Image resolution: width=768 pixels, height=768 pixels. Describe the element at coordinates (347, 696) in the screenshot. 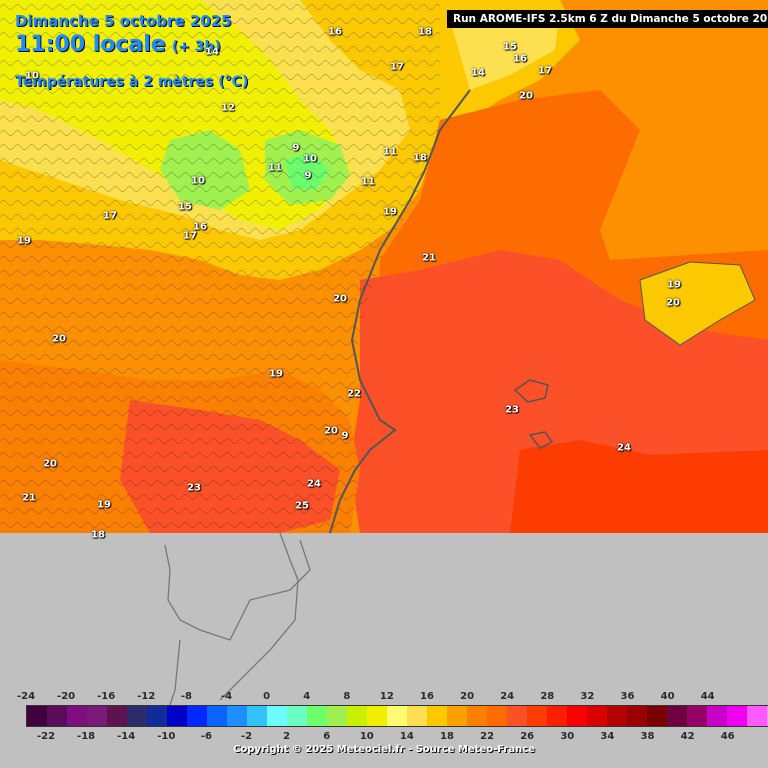

I see `legend-tick-top: 8` at that location.